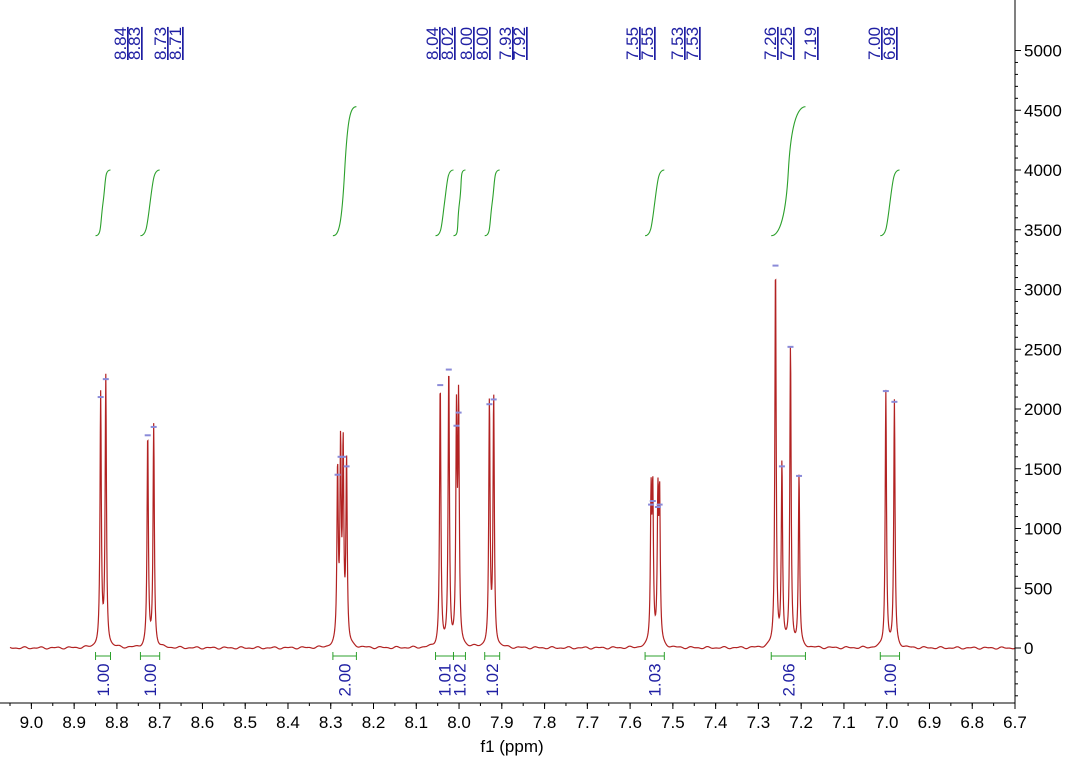 The width and height of the screenshot is (1074, 760). What do you see at coordinates (630, 722) in the screenshot?
I see `x-tick-label: 7.6` at bounding box center [630, 722].